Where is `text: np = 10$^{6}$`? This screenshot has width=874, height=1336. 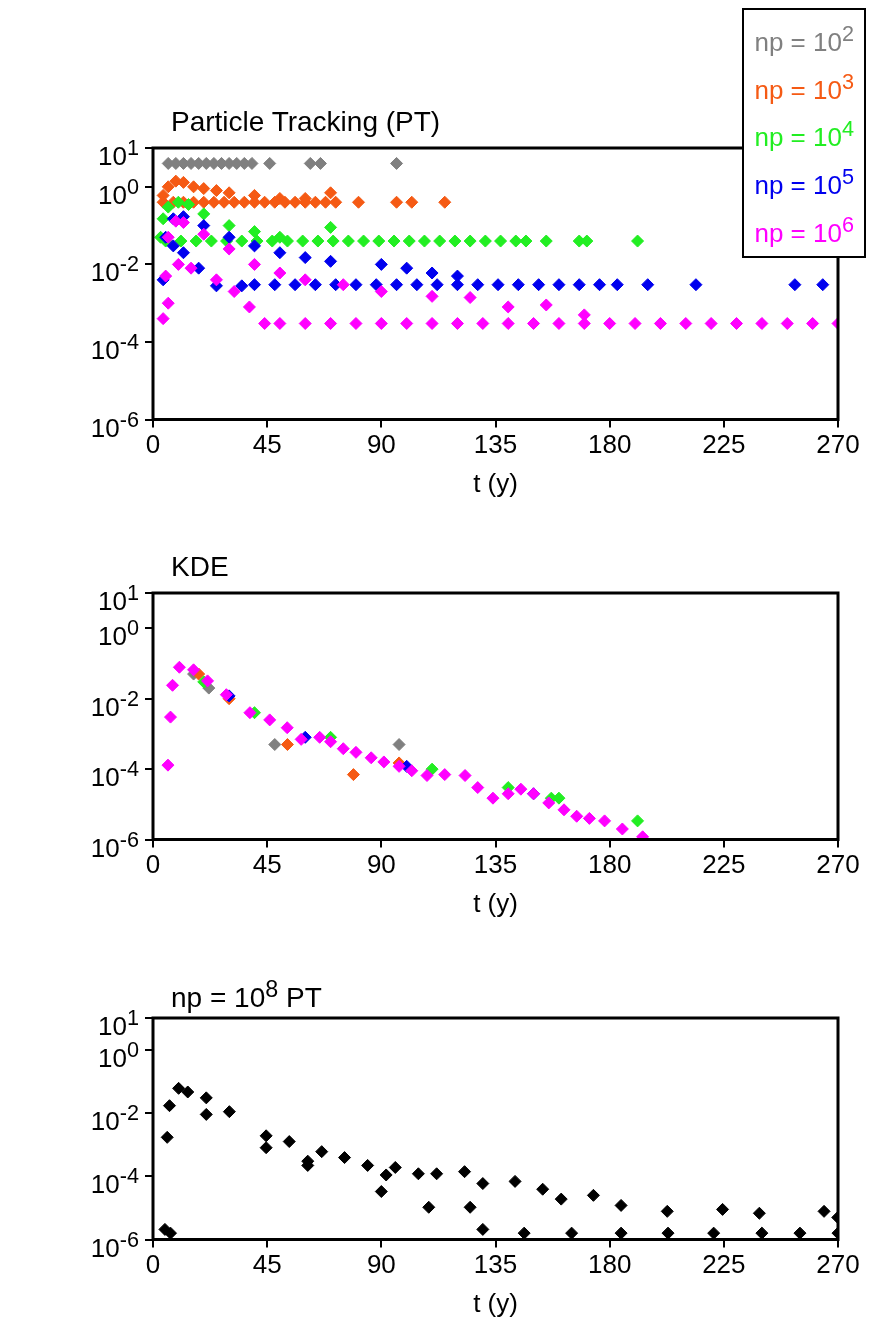 text: np = 10$^{6}$ is located at coordinates (804, 230).